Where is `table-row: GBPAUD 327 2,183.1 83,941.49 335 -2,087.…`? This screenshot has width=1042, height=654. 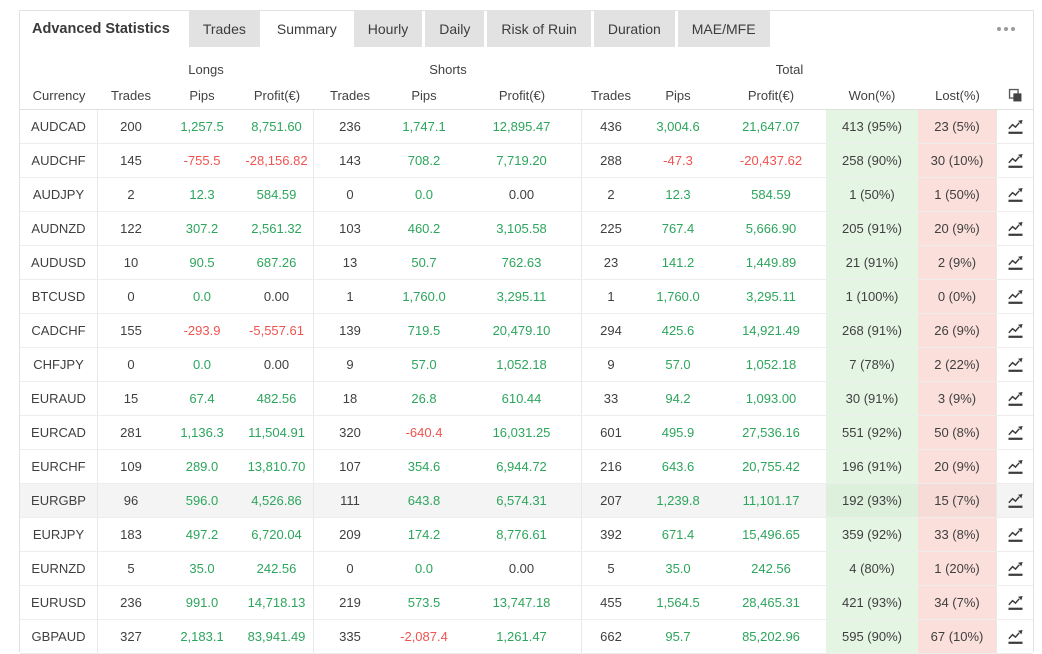
table-row: GBPAUD 327 2,183.1 83,941.49 335 -2,087.… is located at coordinates (526, 637).